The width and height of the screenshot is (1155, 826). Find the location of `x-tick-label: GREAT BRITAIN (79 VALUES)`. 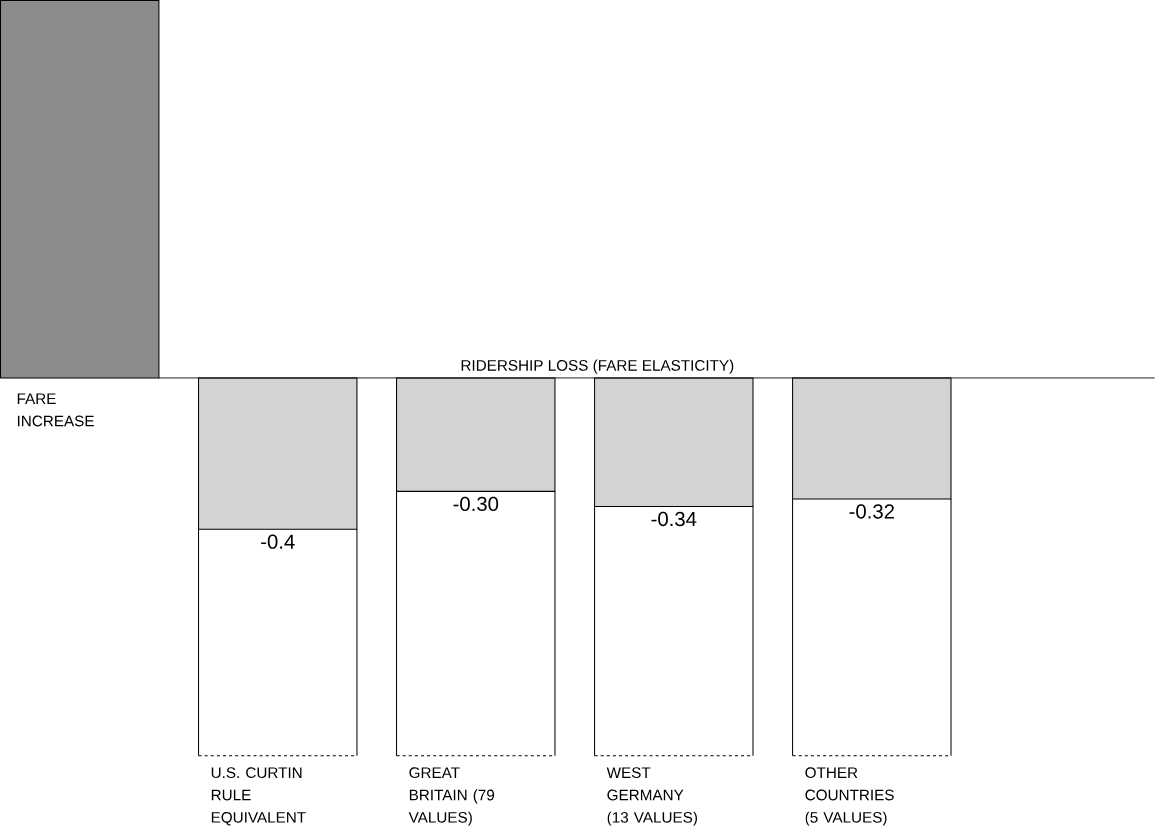

x-tick-label: GREAT BRITAIN (79 VALUES) is located at coordinates (451, 796).